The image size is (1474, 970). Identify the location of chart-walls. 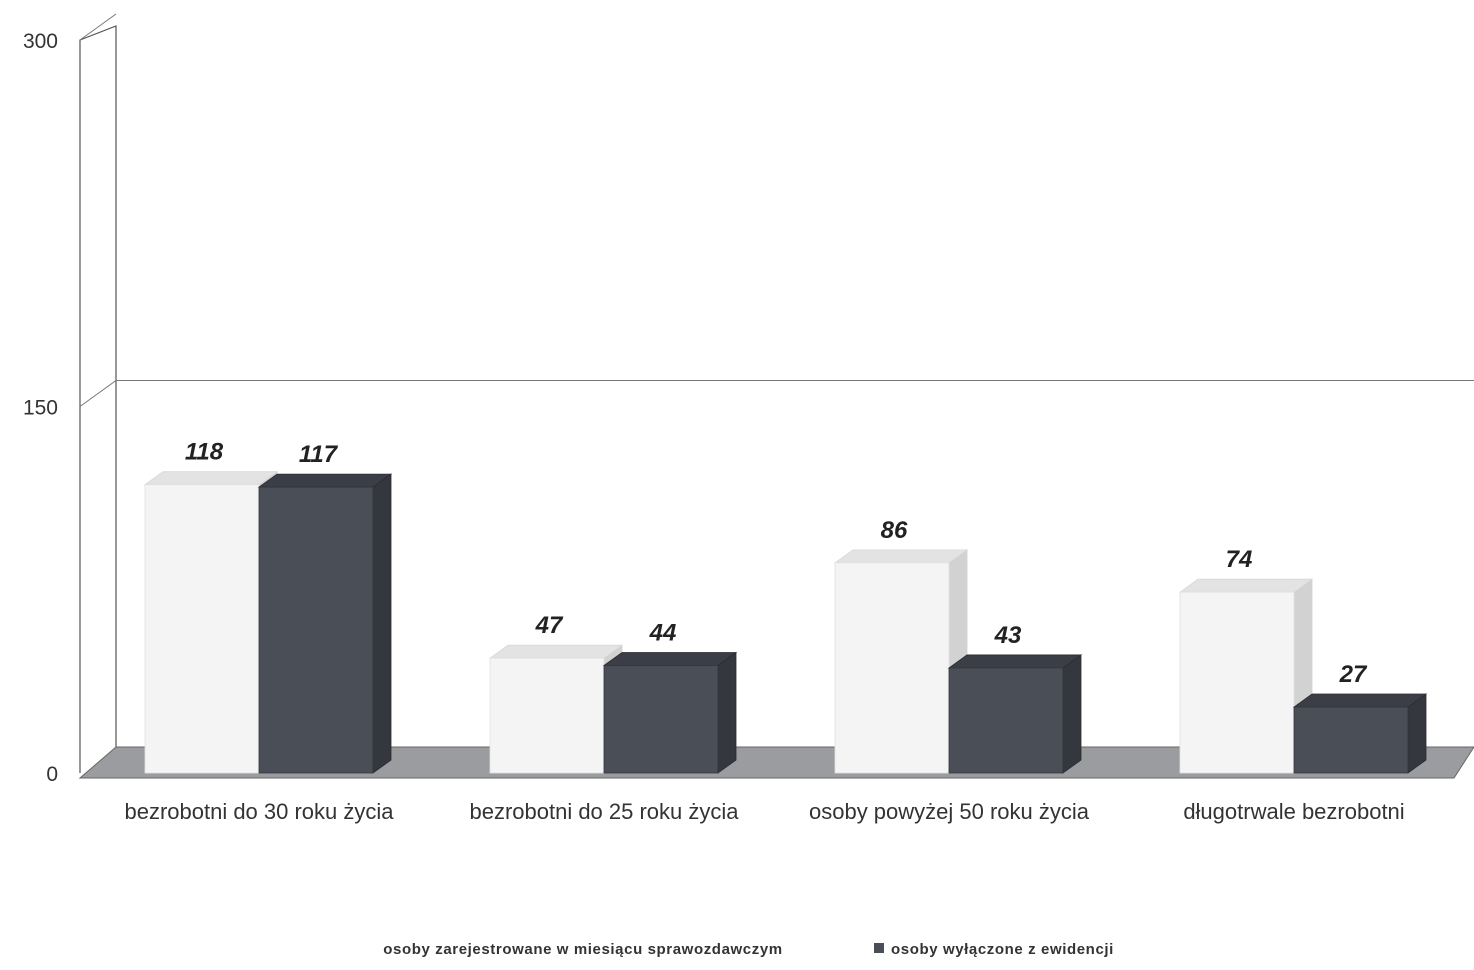
(98, 399).